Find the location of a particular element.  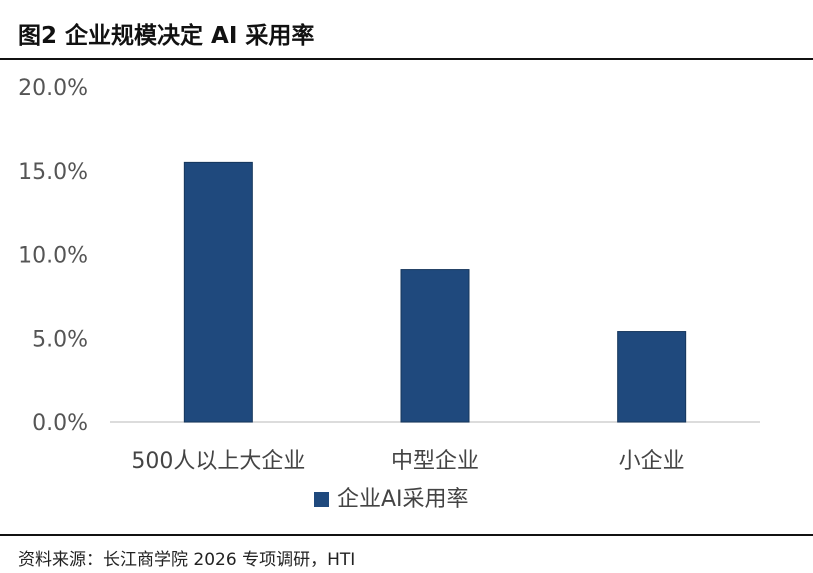

y-tick-label: 10.0% is located at coordinates (53, 256).